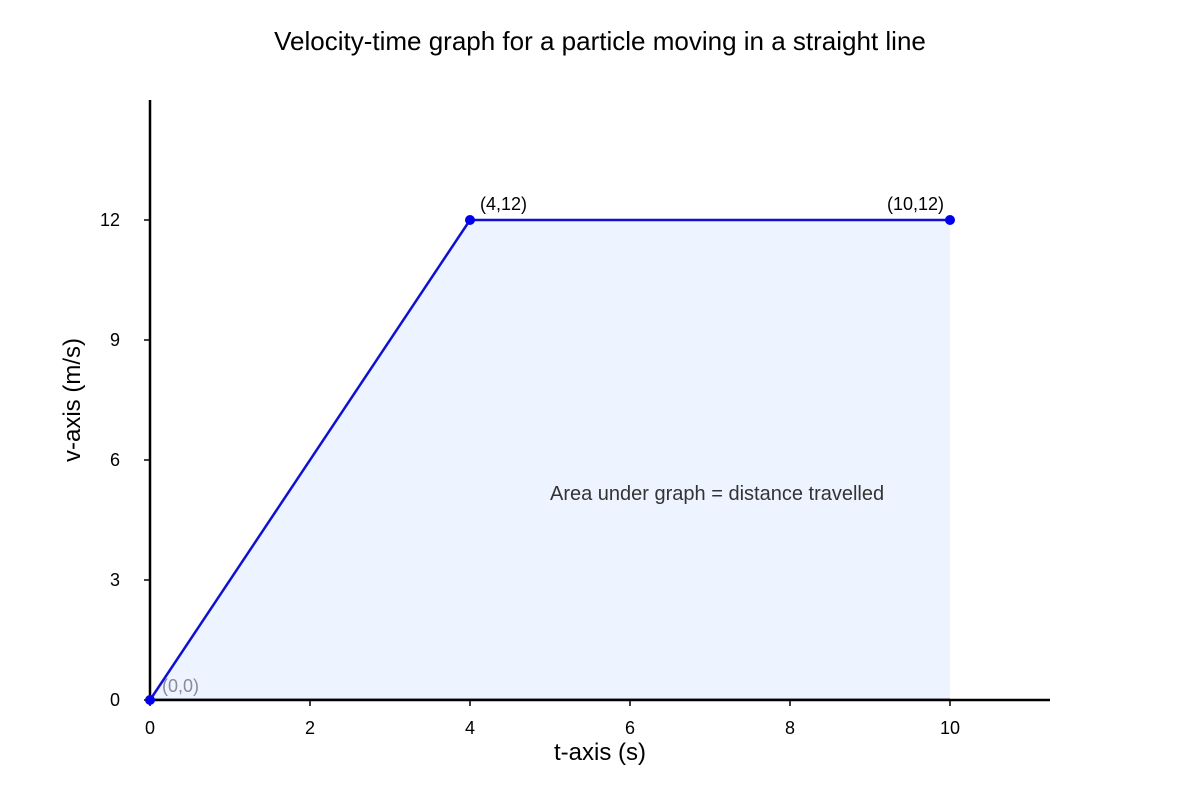  What do you see at coordinates (630, 728) in the screenshot?
I see `x-tick-label: 6` at bounding box center [630, 728].